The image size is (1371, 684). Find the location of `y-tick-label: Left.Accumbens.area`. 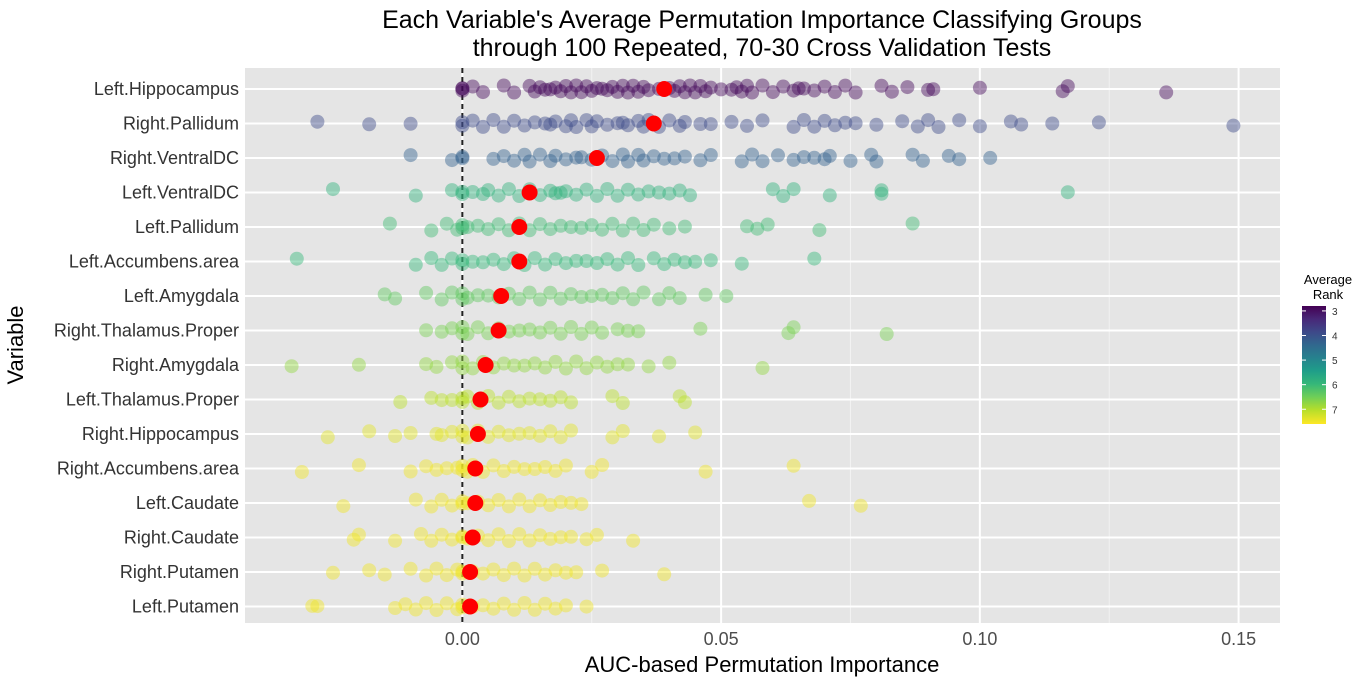

y-tick-label: Left.Accumbens.area is located at coordinates (154, 262).